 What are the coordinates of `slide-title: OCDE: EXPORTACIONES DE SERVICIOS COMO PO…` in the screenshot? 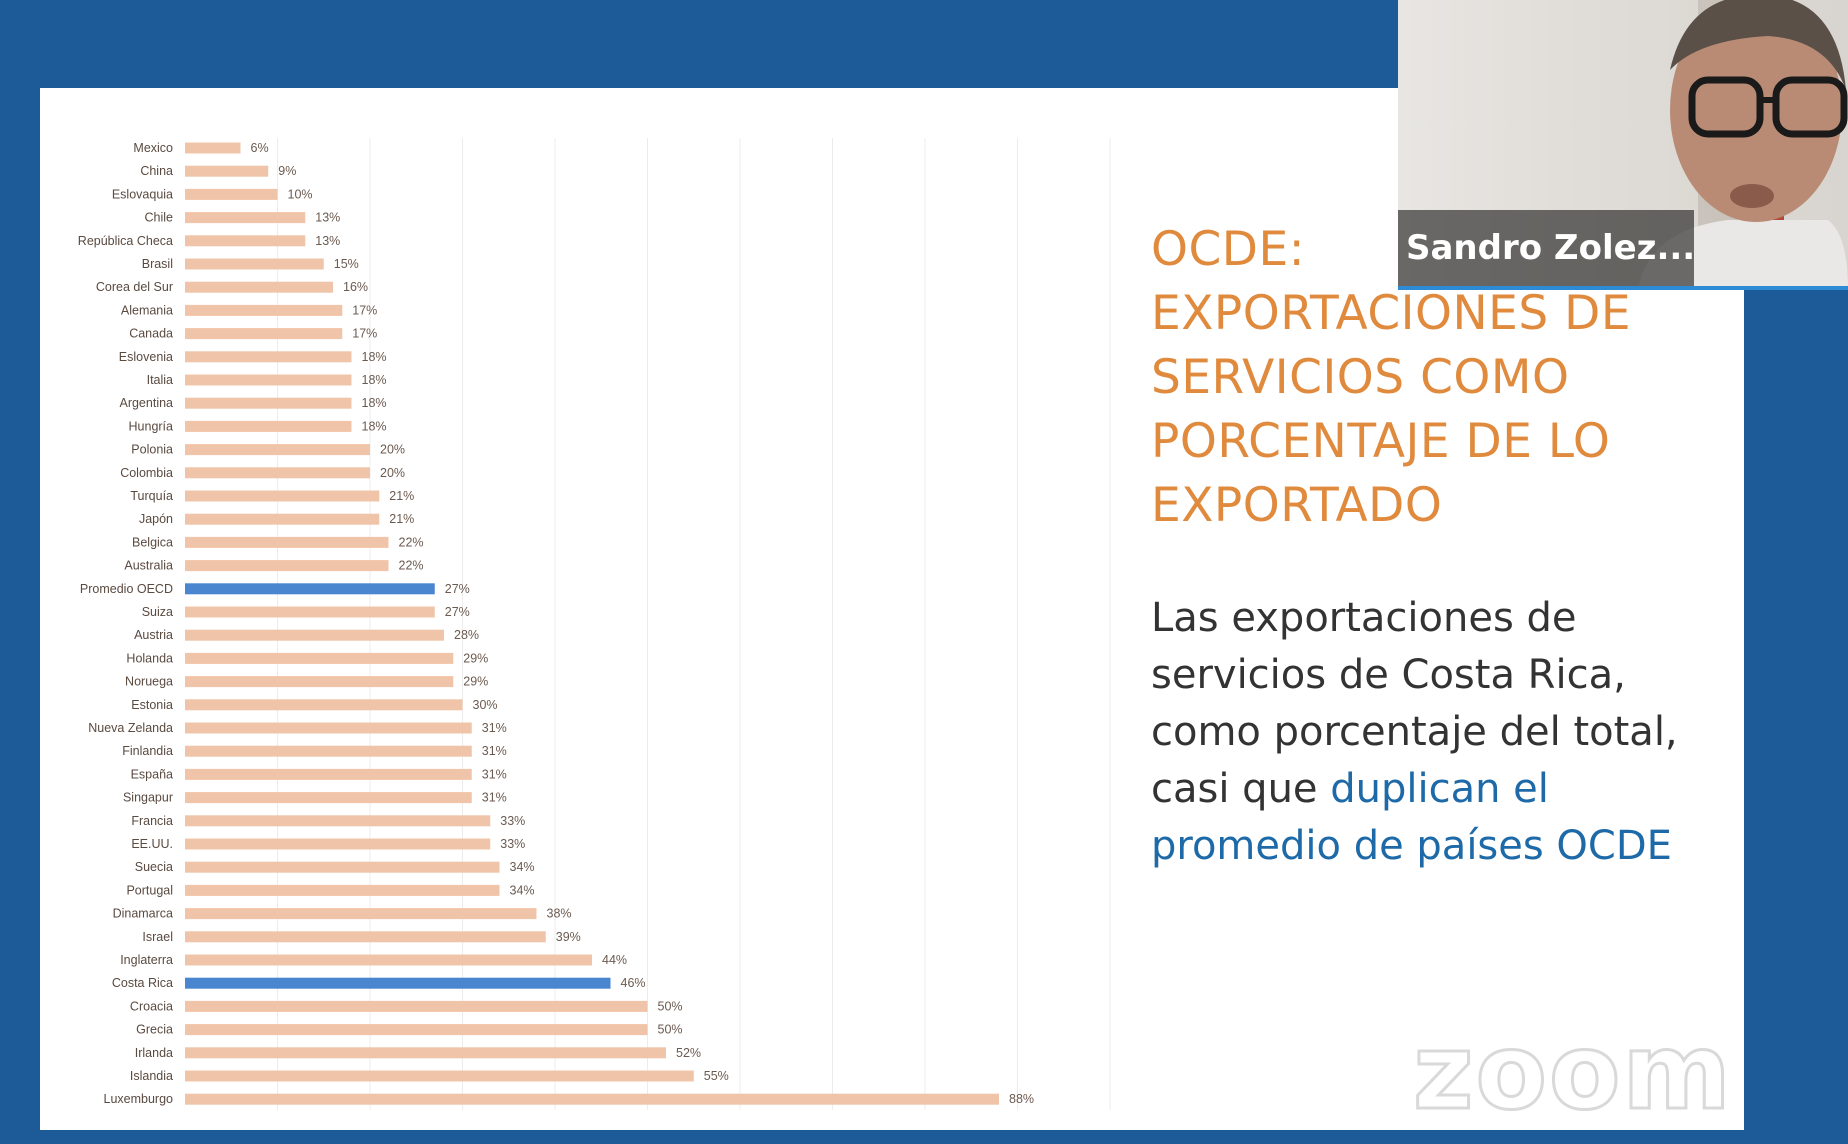 It's located at (1441, 378).